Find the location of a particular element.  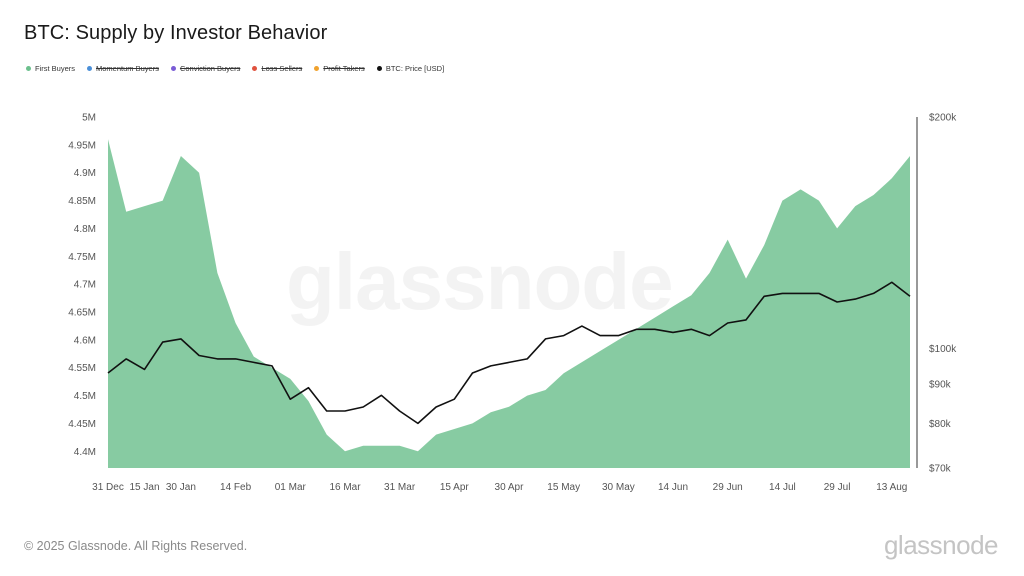

y-right-tick-label: $90k is located at coordinates (940, 385).